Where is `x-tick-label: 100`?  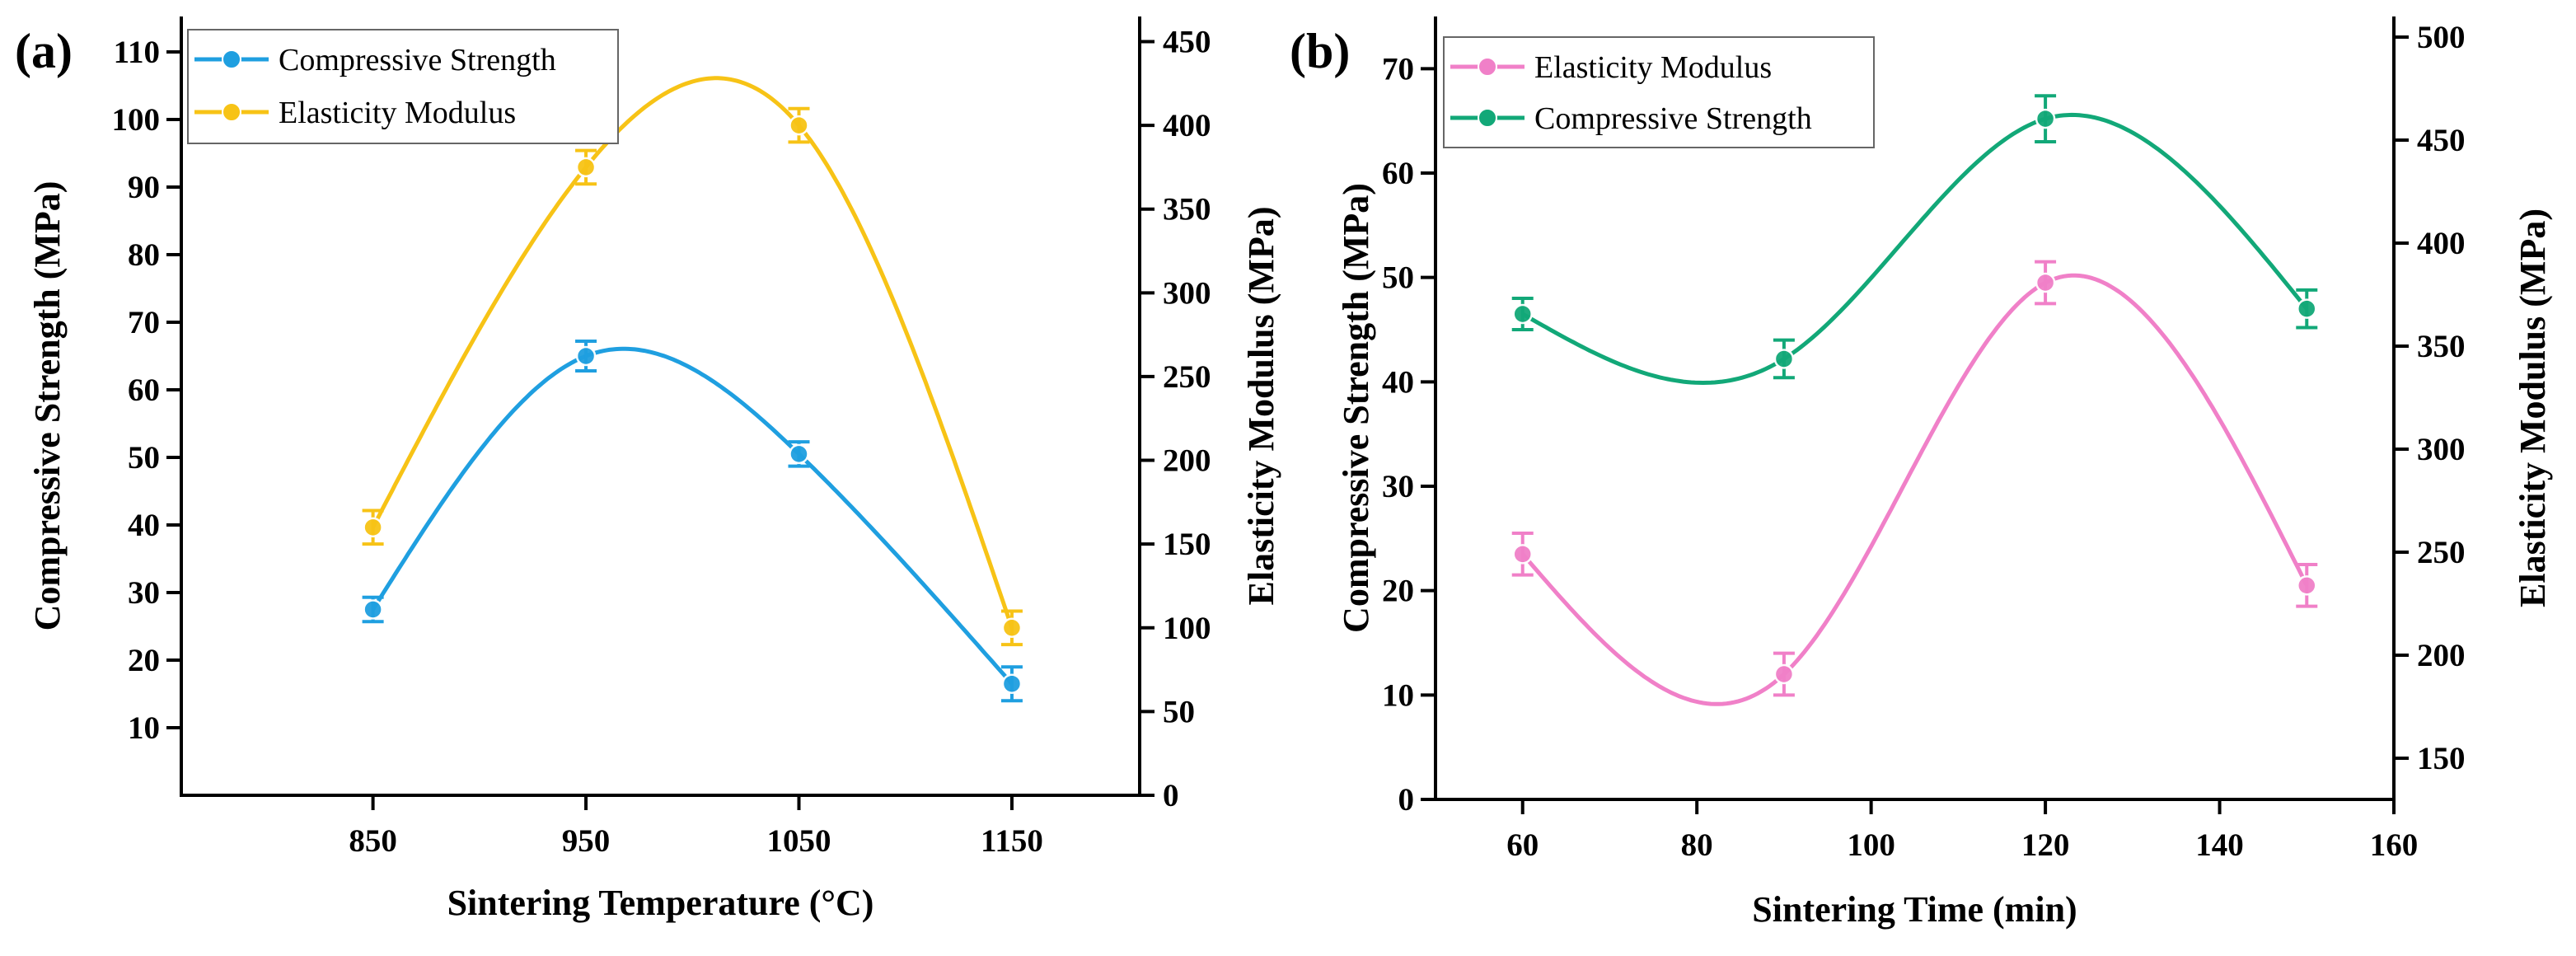 x-tick-label: 100 is located at coordinates (1871, 845).